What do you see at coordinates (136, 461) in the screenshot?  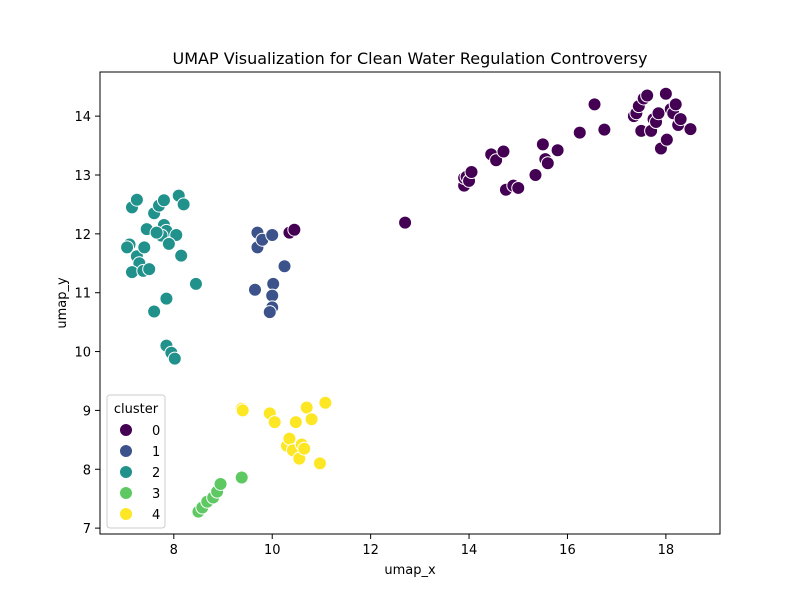 I see `legend: cluster 0 1 2 3 4` at bounding box center [136, 461].